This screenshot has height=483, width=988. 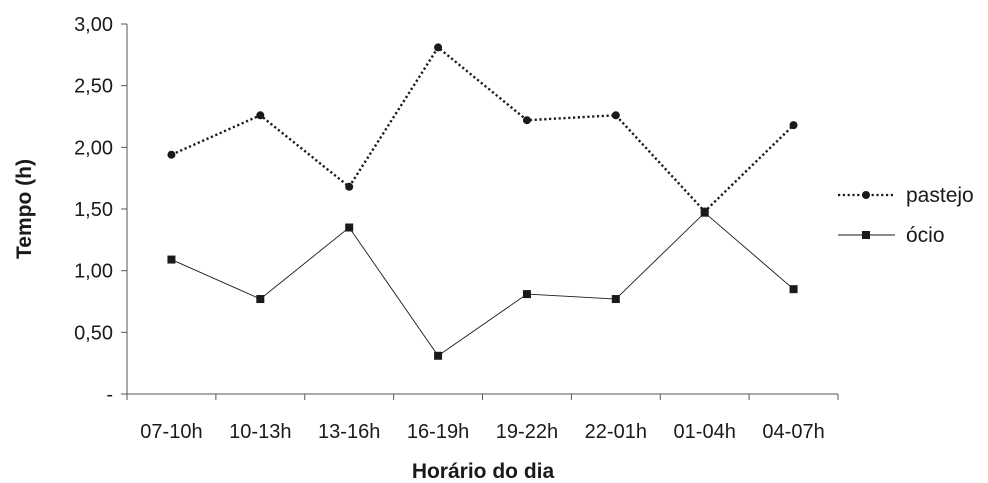 I want to click on y-tick-label: 0,50, so click(x=93, y=333).